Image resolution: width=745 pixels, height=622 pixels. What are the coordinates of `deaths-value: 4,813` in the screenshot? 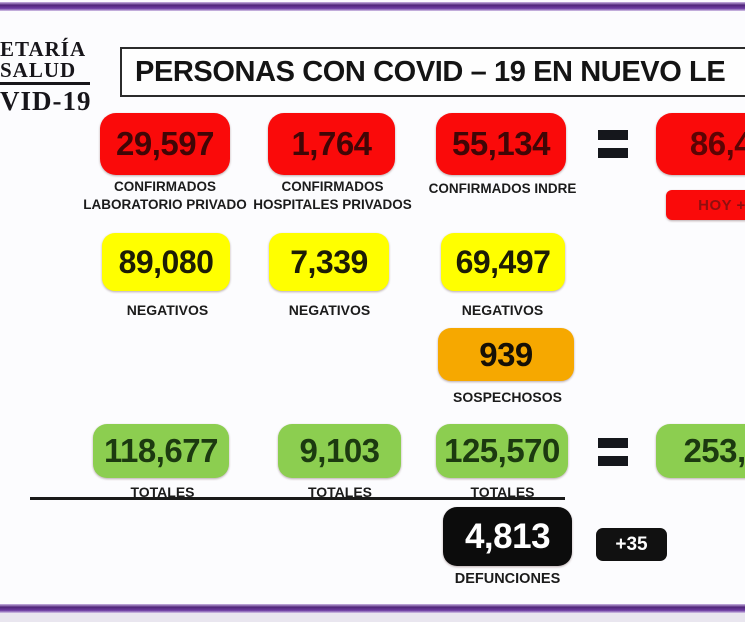 It's located at (507, 536).